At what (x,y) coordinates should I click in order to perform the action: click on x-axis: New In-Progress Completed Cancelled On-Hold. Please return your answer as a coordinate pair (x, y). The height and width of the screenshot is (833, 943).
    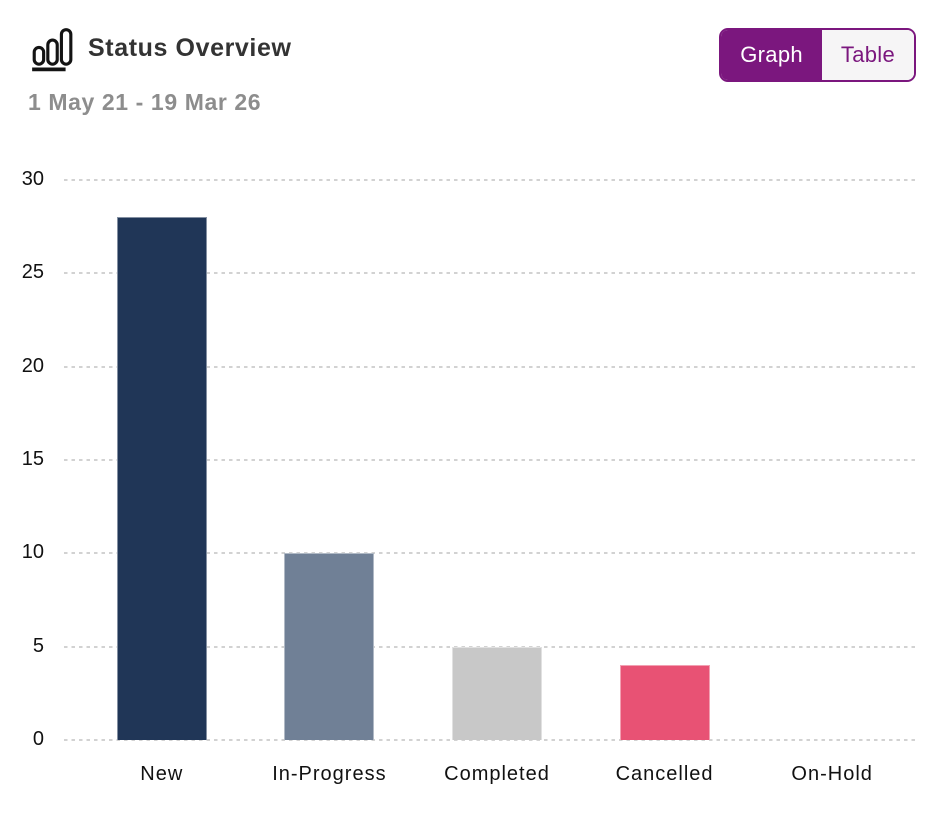
    Looking at the image, I should click on (497, 774).